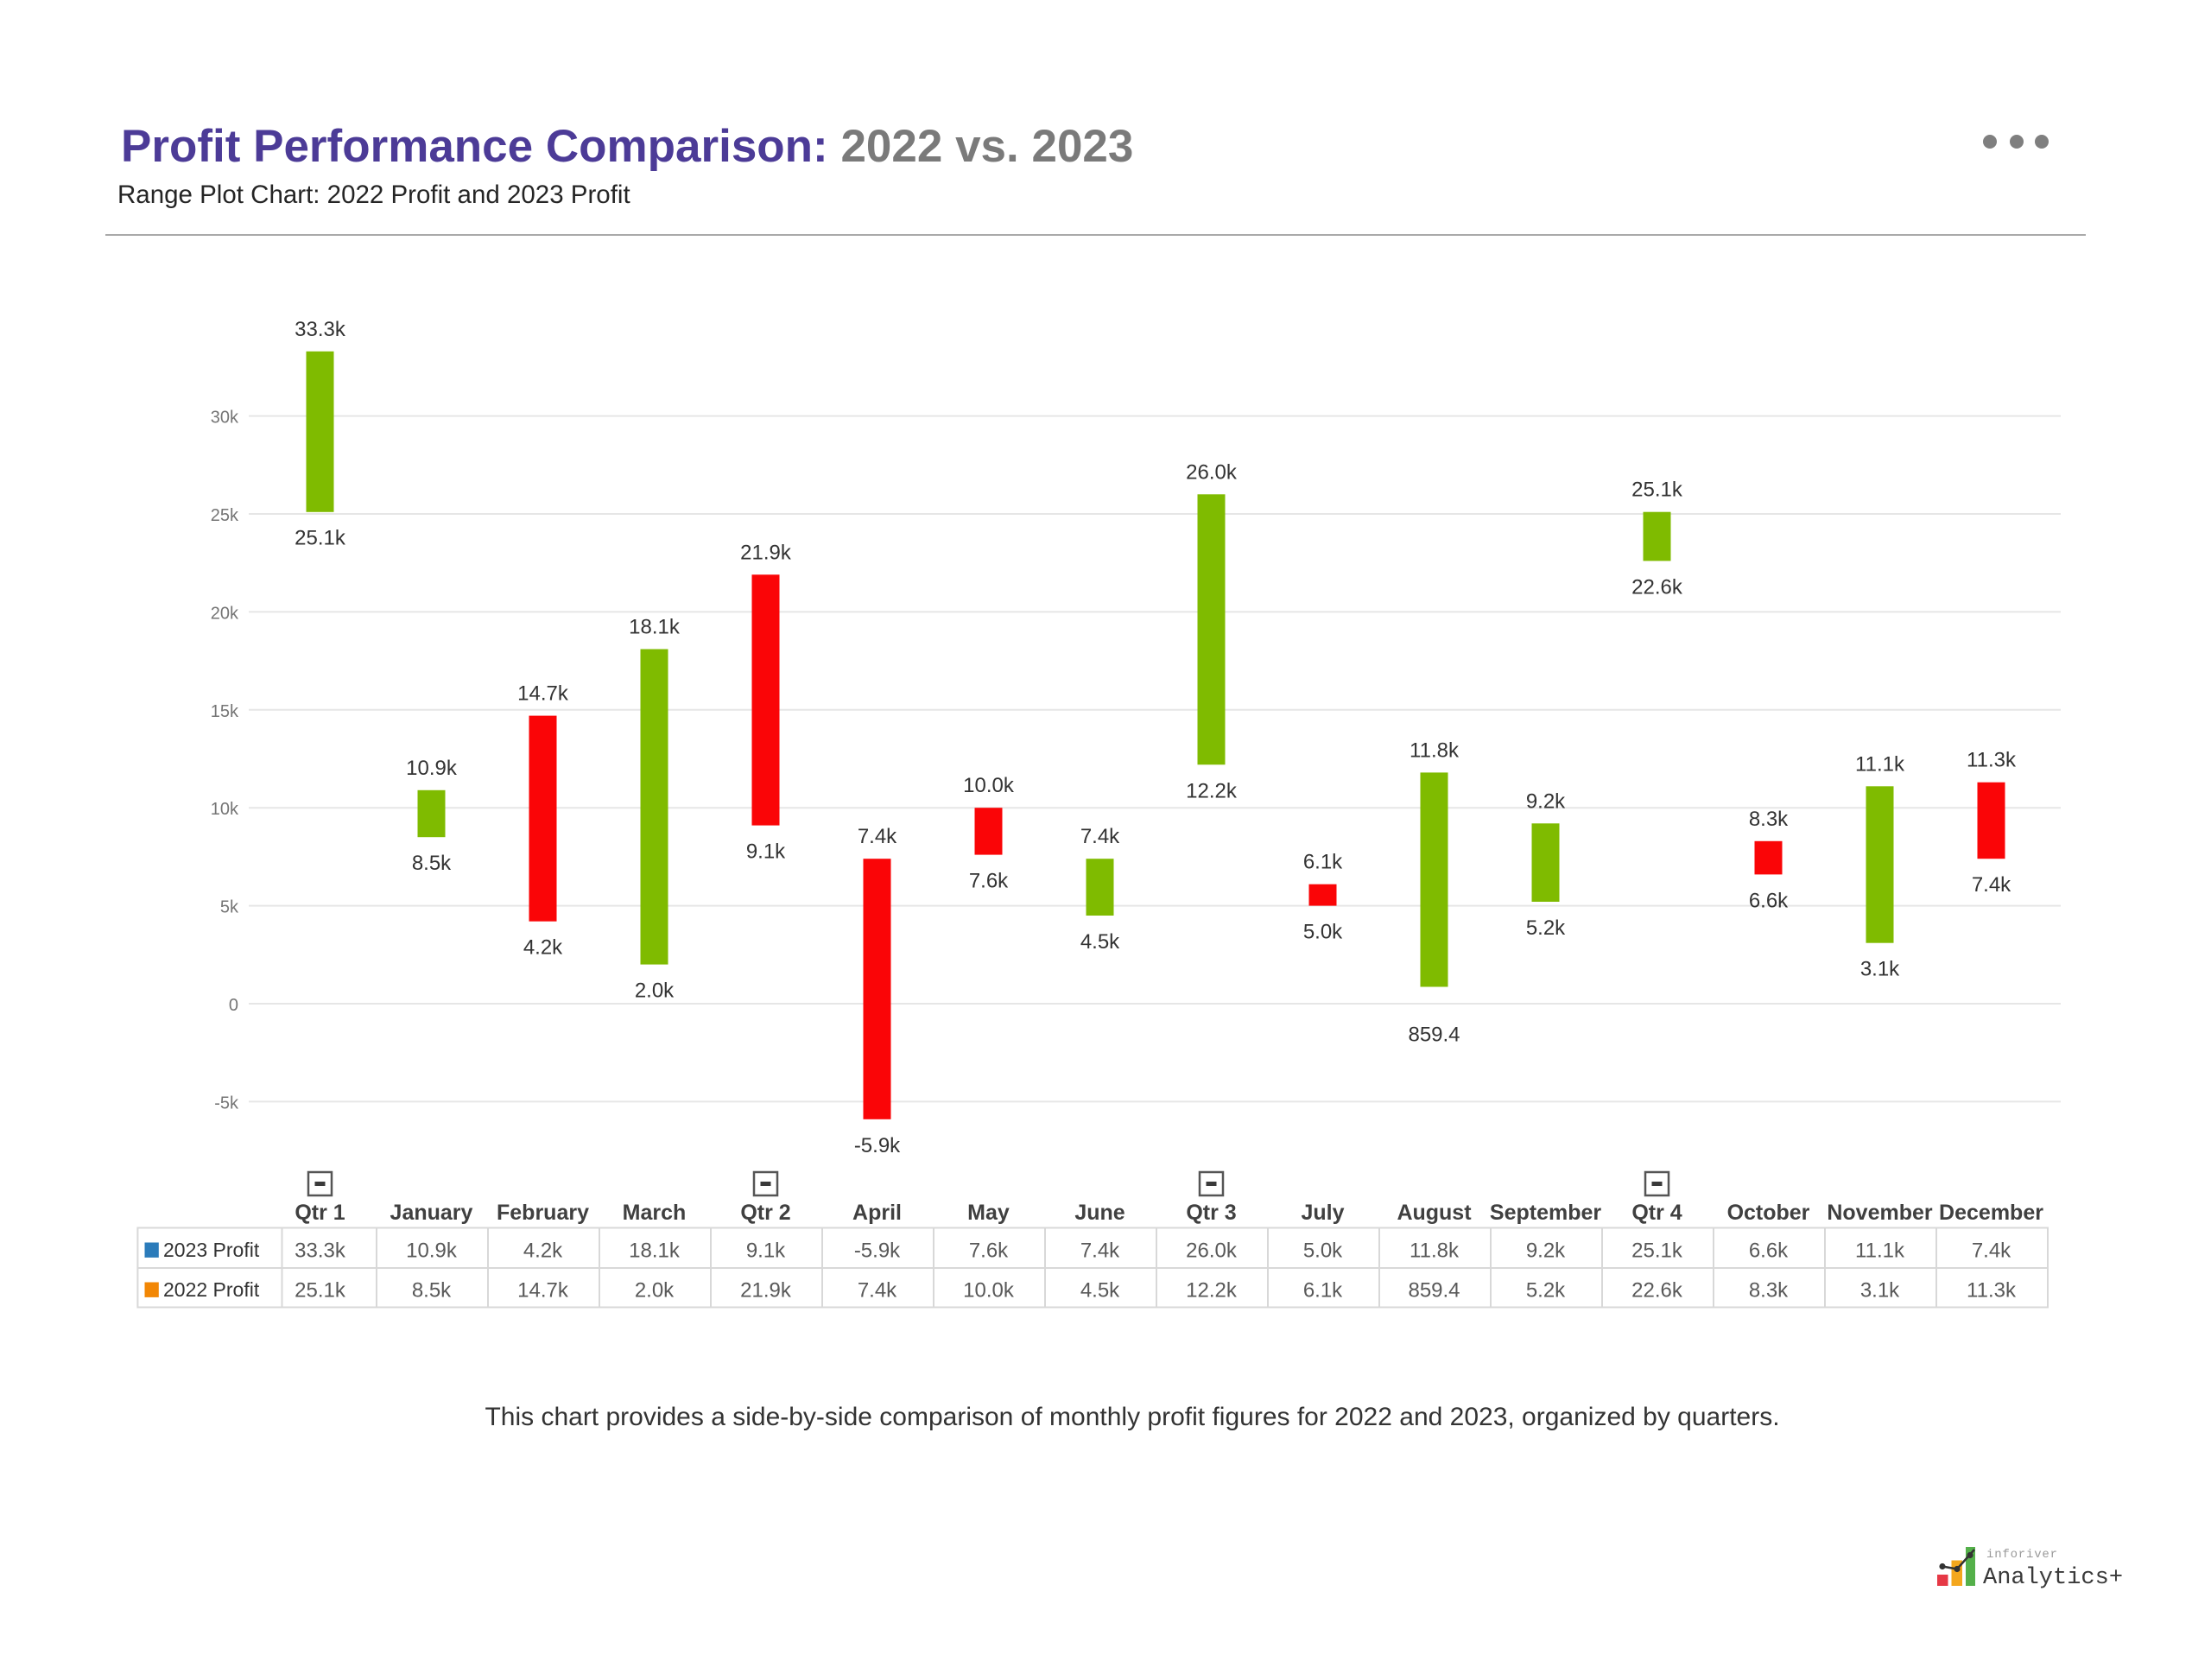 The width and height of the screenshot is (2211, 1680). Describe the element at coordinates (233, 1005) in the screenshot. I see `svg-text: 0` at that location.